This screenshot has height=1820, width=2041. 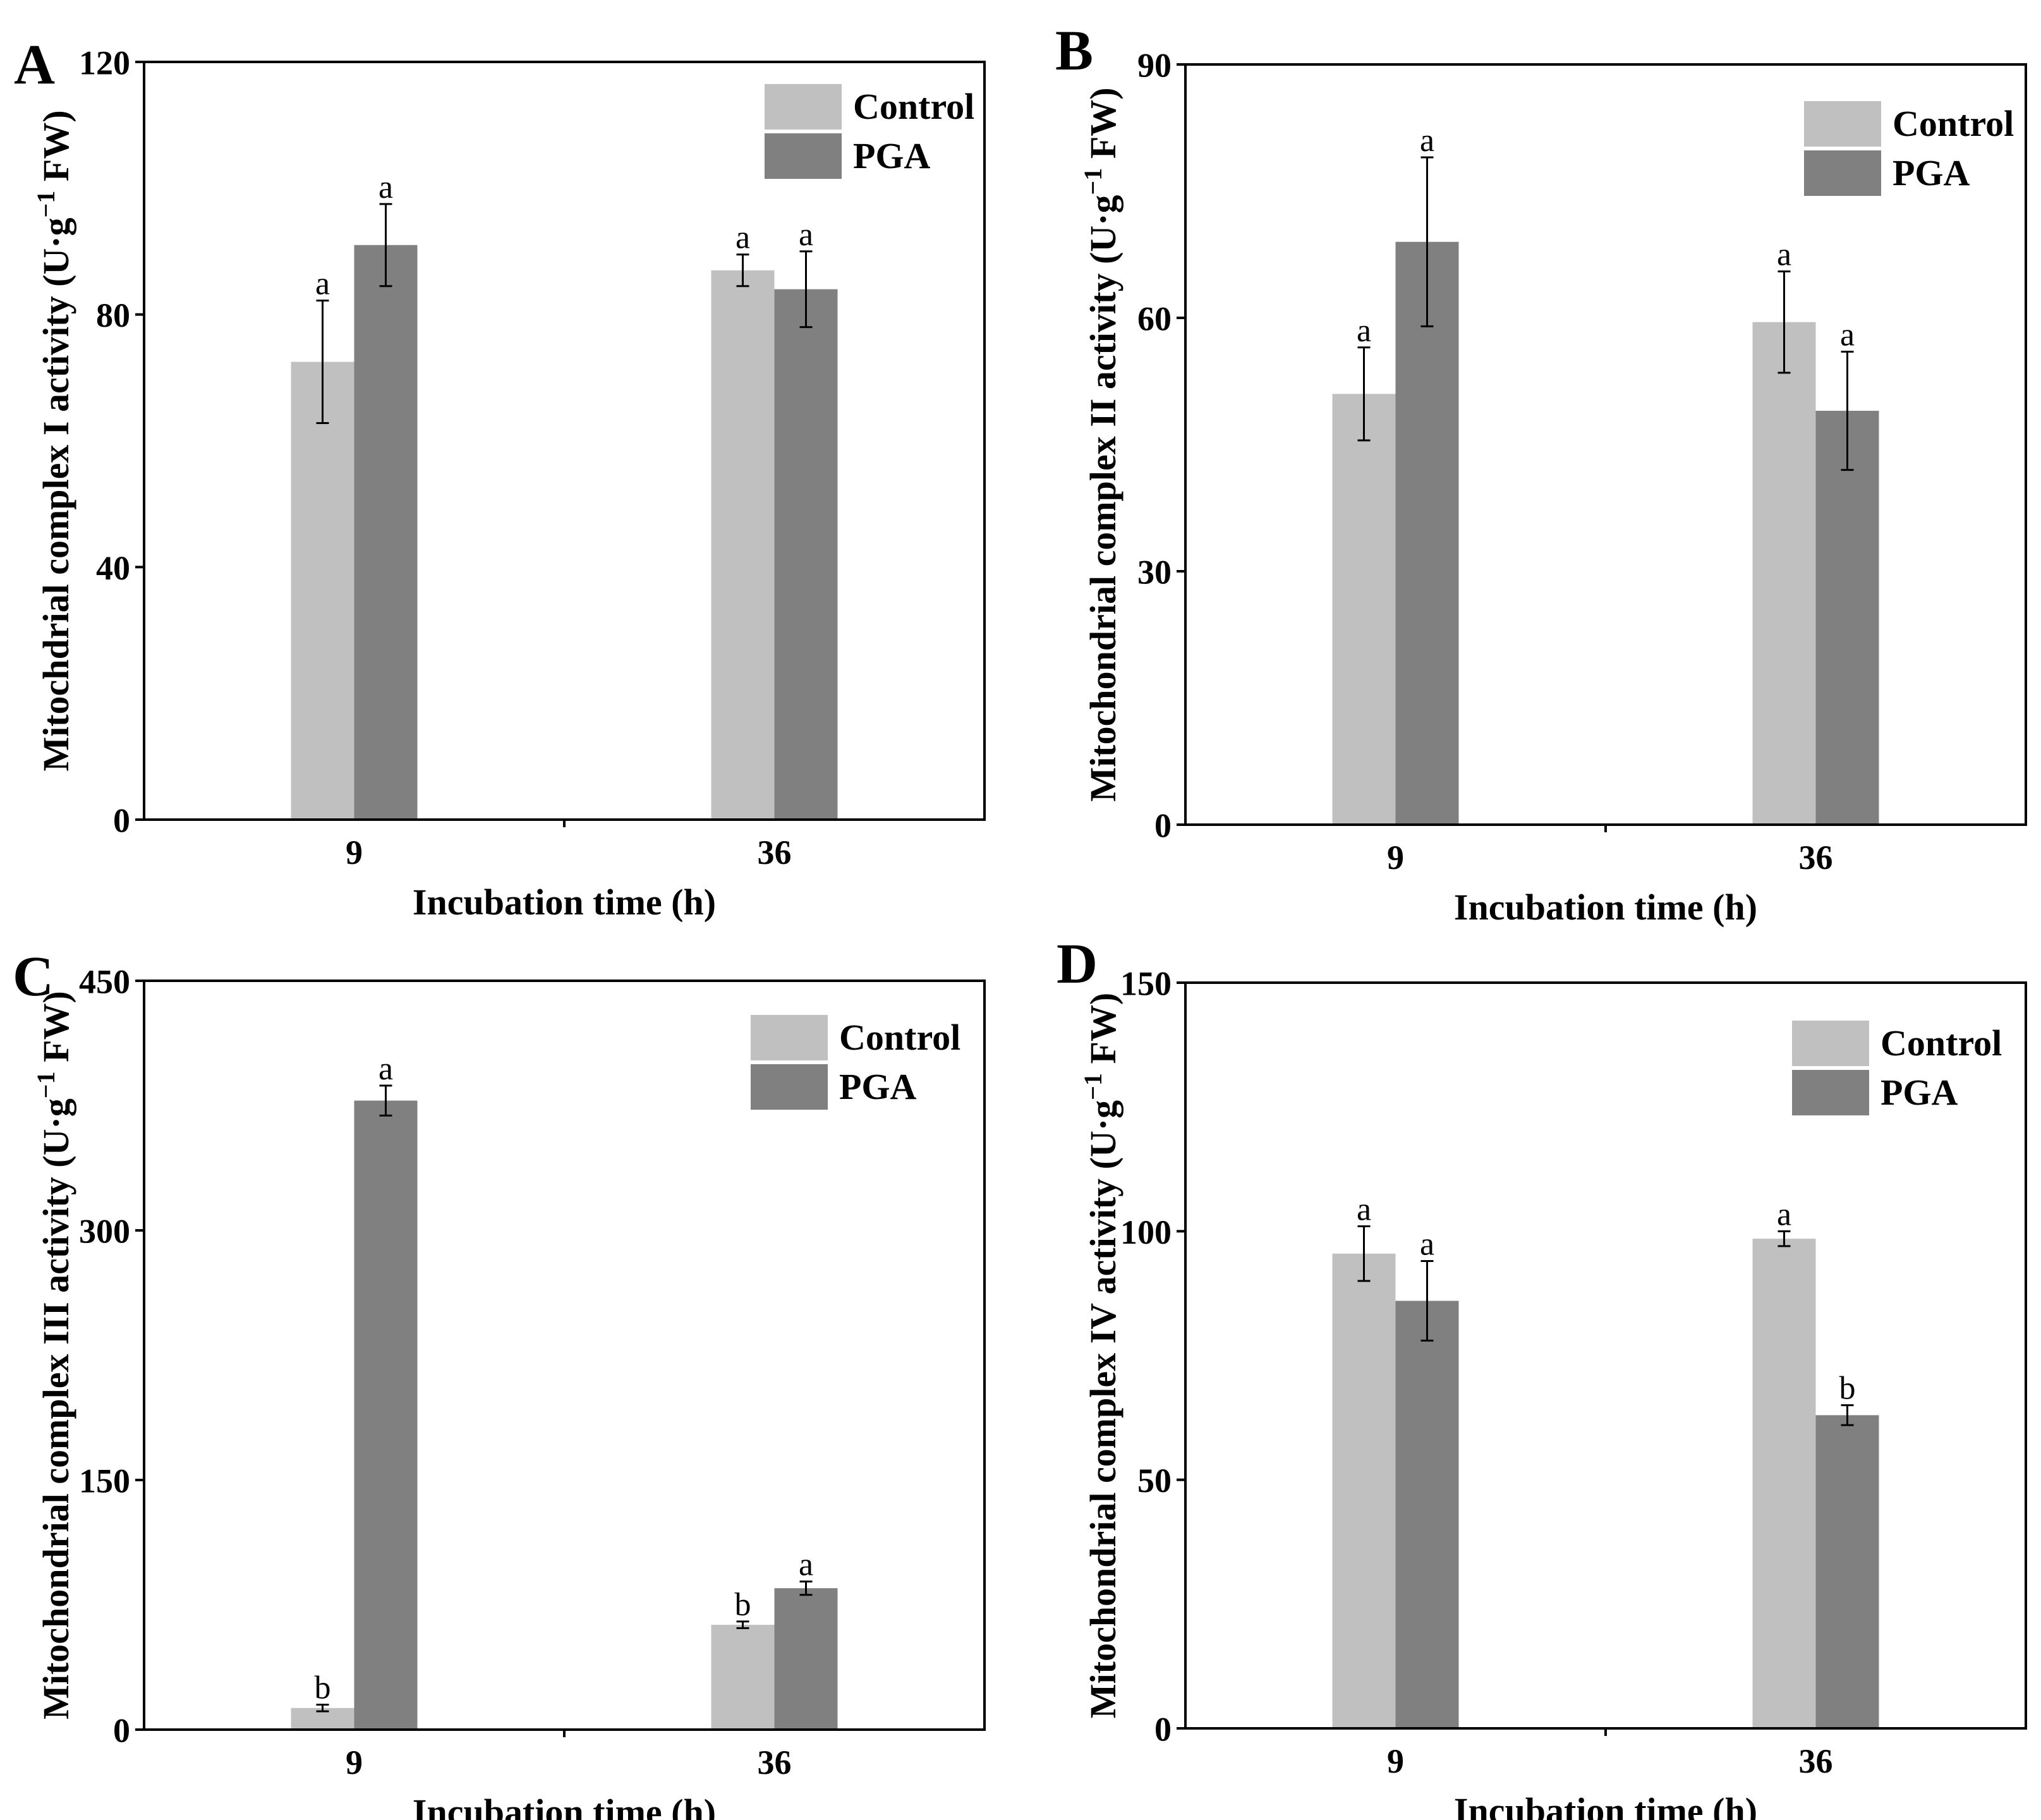 I want to click on y-tick-label: 40, so click(x=113, y=568).